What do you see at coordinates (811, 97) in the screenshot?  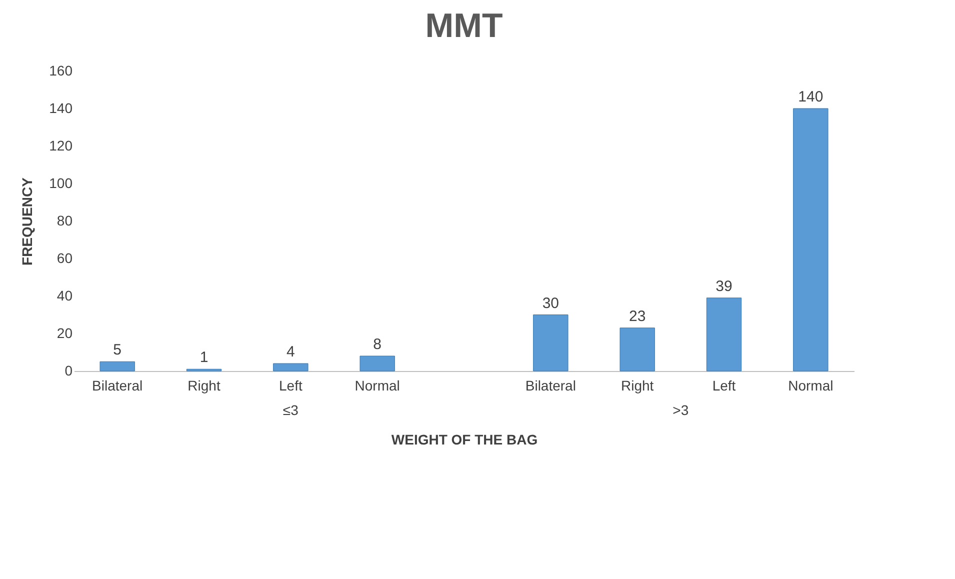 I see `data-label: 140` at bounding box center [811, 97].